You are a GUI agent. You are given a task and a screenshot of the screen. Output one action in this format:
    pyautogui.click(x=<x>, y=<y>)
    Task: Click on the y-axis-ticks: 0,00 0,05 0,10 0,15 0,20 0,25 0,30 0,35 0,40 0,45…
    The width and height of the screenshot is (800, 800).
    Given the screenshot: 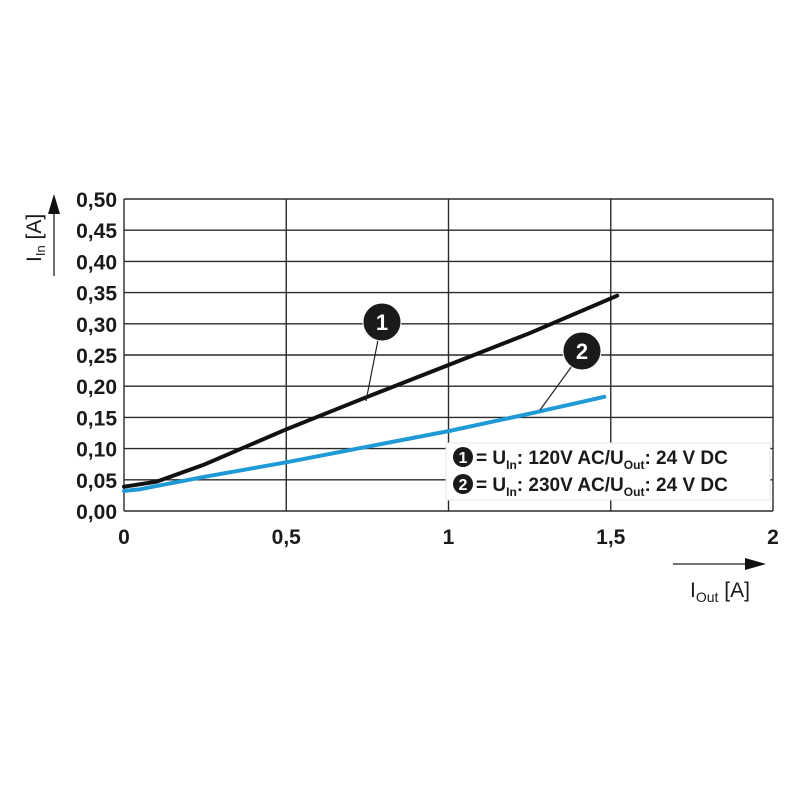 What is the action you would take?
    pyautogui.click(x=96, y=356)
    